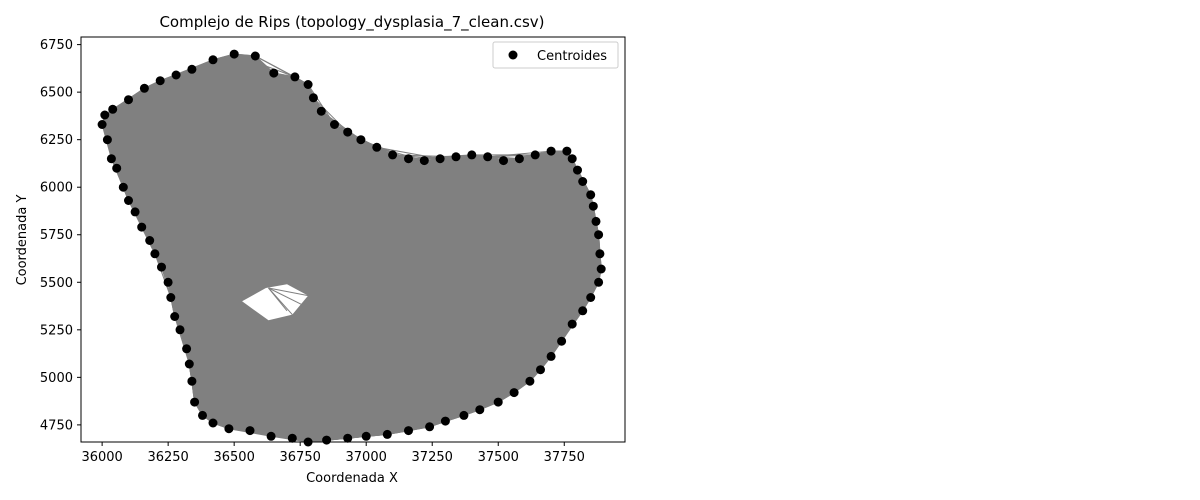 The width and height of the screenshot is (1200, 500). What do you see at coordinates (233, 457) in the screenshot?
I see `x-tick-label: 36500` at bounding box center [233, 457].